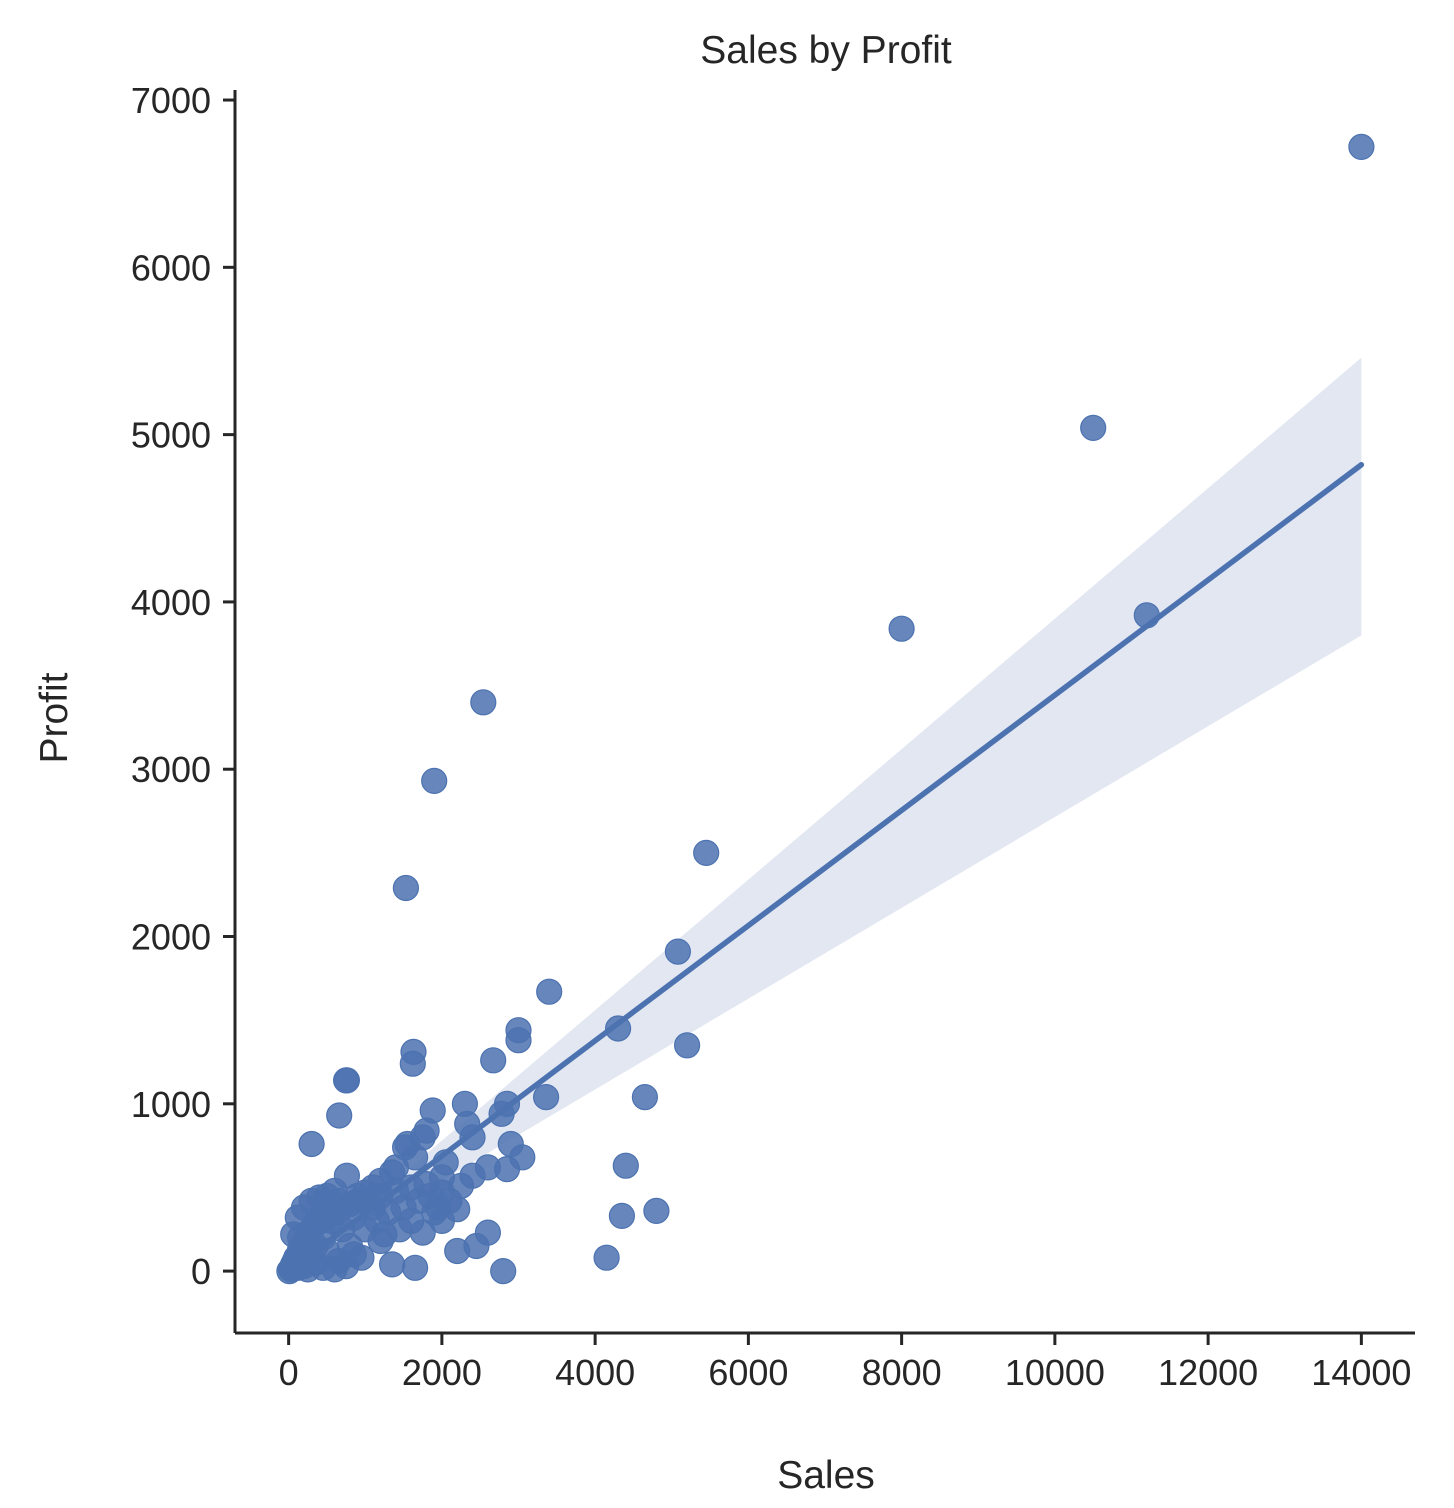 The height and width of the screenshot is (1508, 1454). What do you see at coordinates (289, 1372) in the screenshot?
I see `x-tick-label: 0` at bounding box center [289, 1372].